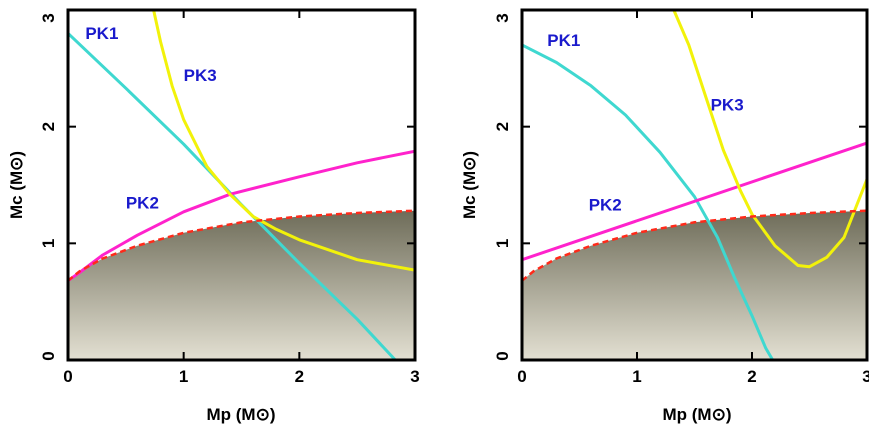 Image resolution: width=869 pixels, height=434 pixels. Describe the element at coordinates (769, 139) in the screenshot. I see `curve-pk3` at that location.